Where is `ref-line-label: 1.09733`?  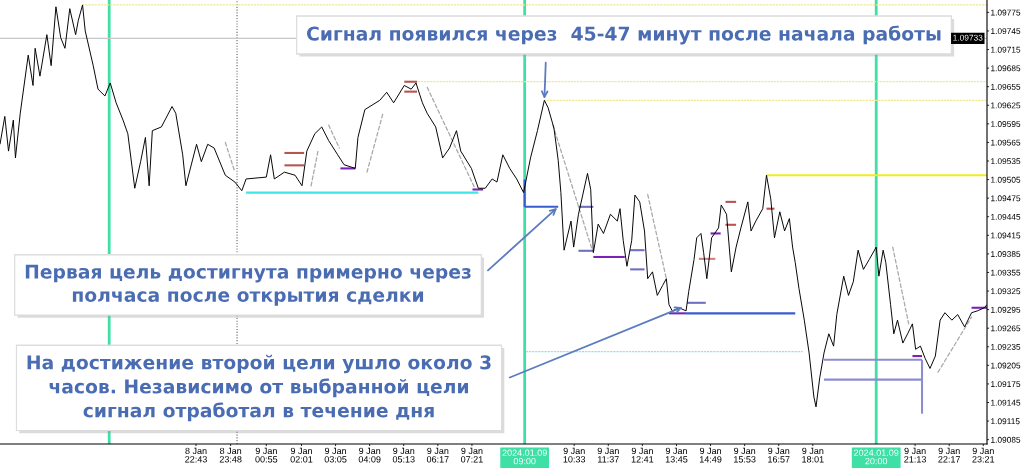
ref-line-label: 1.09733 is located at coordinates (968, 37).